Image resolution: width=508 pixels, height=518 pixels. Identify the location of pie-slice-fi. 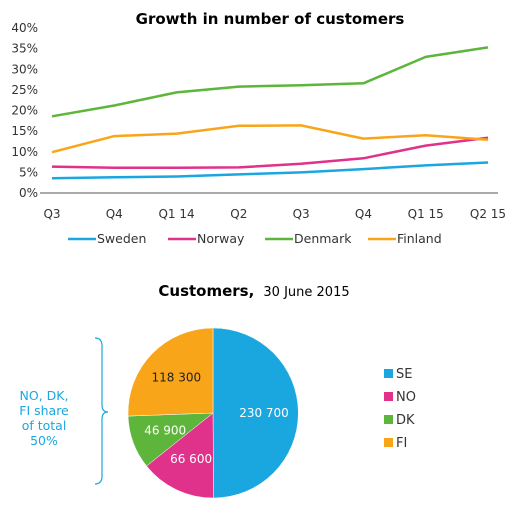
(170, 372).